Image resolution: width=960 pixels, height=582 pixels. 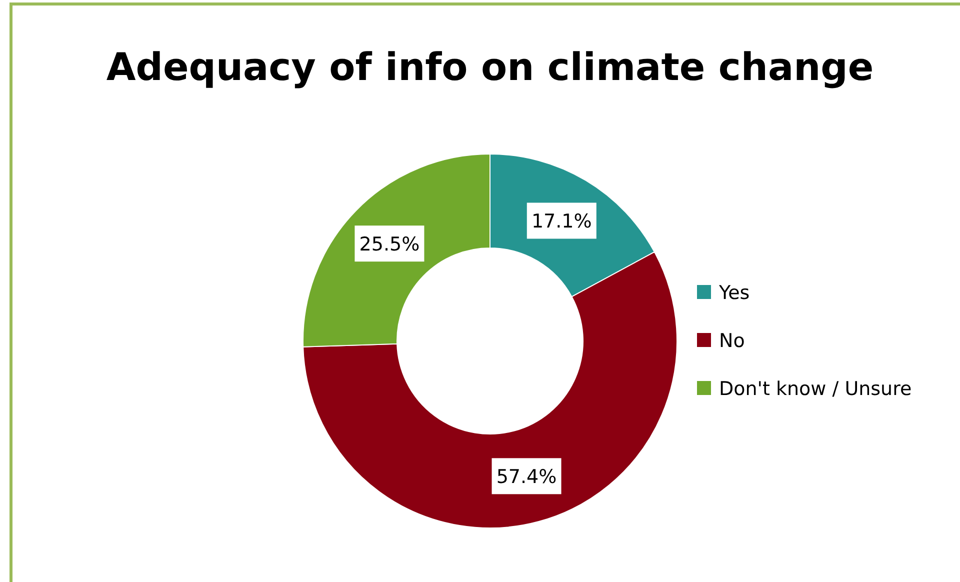 What do you see at coordinates (389, 245) in the screenshot?
I see `data-label: 25.5%` at bounding box center [389, 245].